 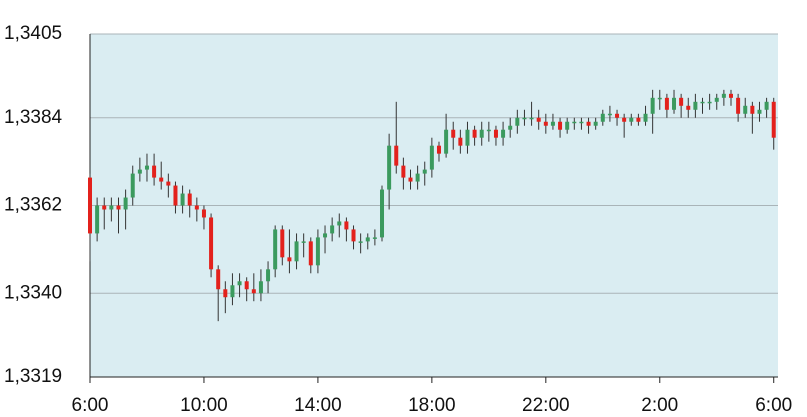 I want to click on y-tick-label: 1,3405, so click(x=33, y=33).